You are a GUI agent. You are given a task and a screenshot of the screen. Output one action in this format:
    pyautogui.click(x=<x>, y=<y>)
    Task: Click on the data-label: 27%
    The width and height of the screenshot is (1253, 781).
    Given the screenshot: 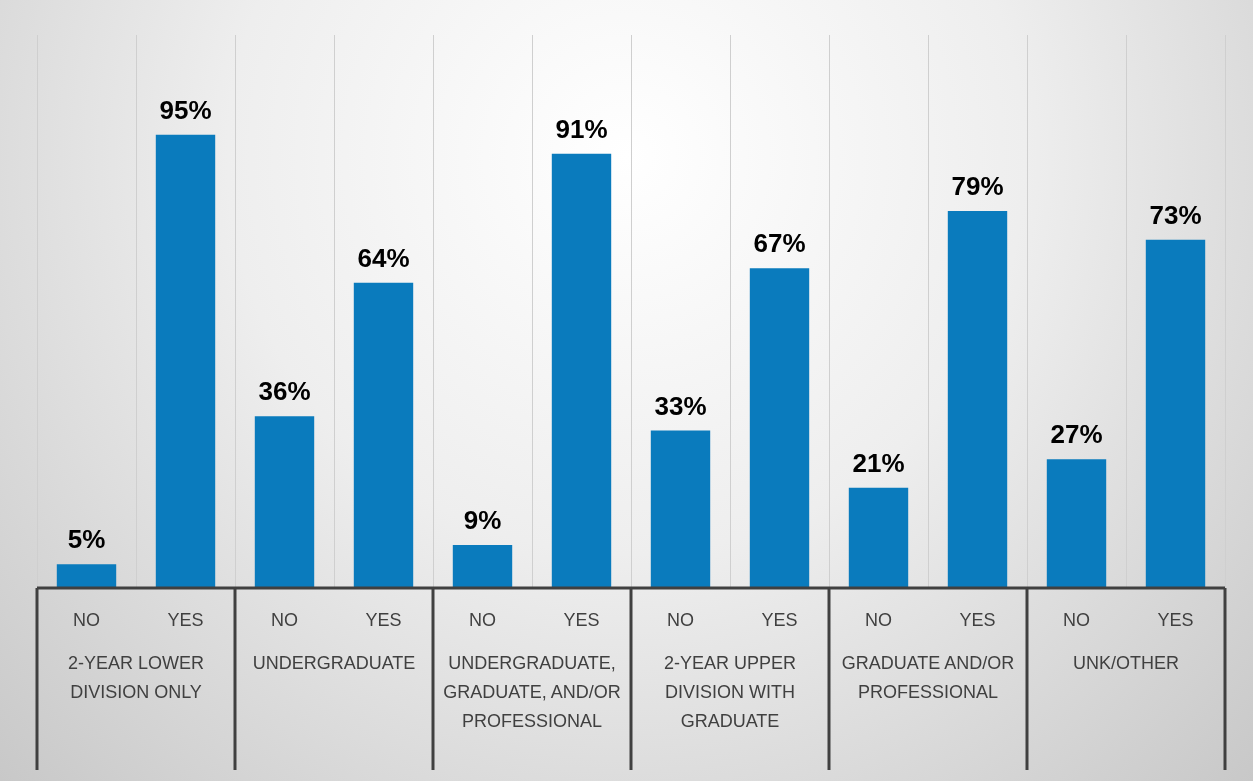 What is the action you would take?
    pyautogui.click(x=1076, y=434)
    